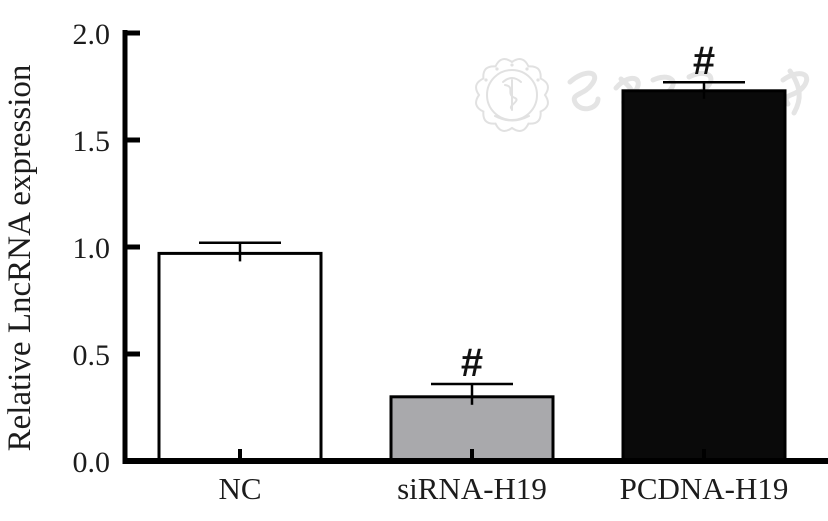 The height and width of the screenshot is (521, 828). I want to click on x-category-label-siRNA-H19: siRNA-H19, so click(472, 488).